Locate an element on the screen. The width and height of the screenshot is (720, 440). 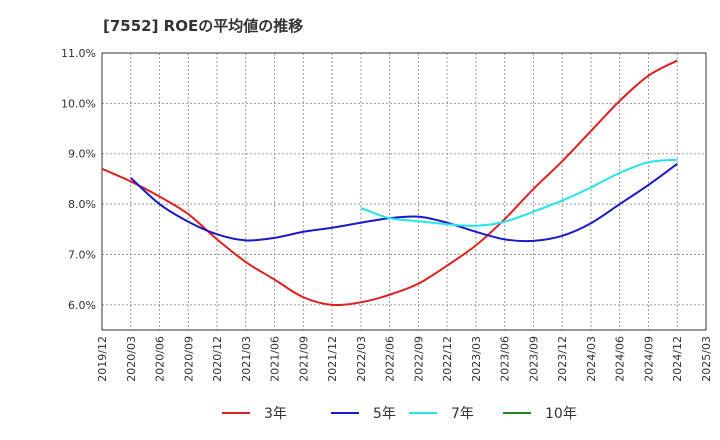
x-tick-label: 2021/12 is located at coordinates (332, 359).